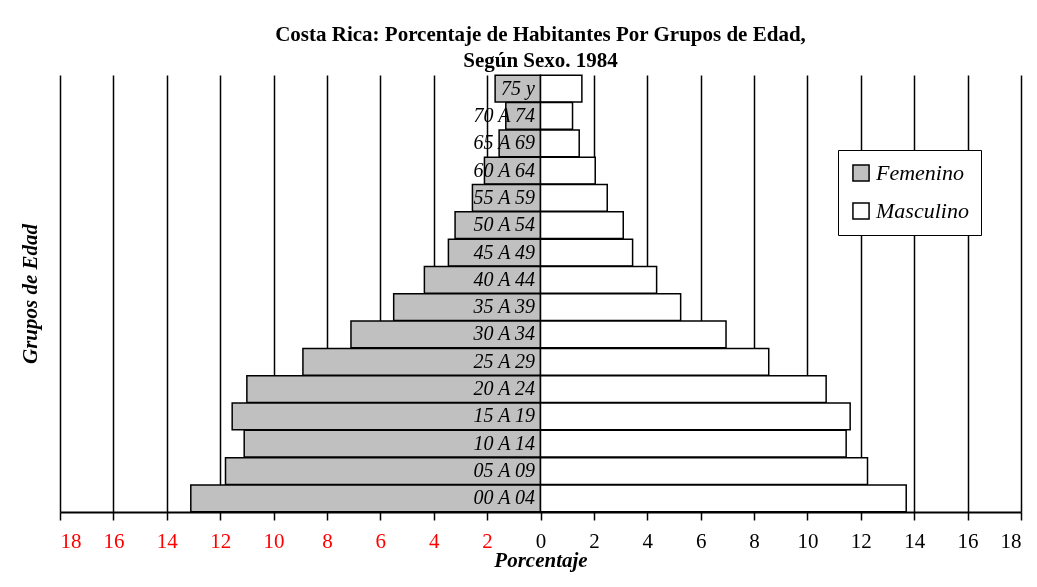 Image resolution: width=1037 pixels, height=587 pixels. Describe the element at coordinates (504, 251) in the screenshot. I see `y-tick-label: 45 A 49` at that location.